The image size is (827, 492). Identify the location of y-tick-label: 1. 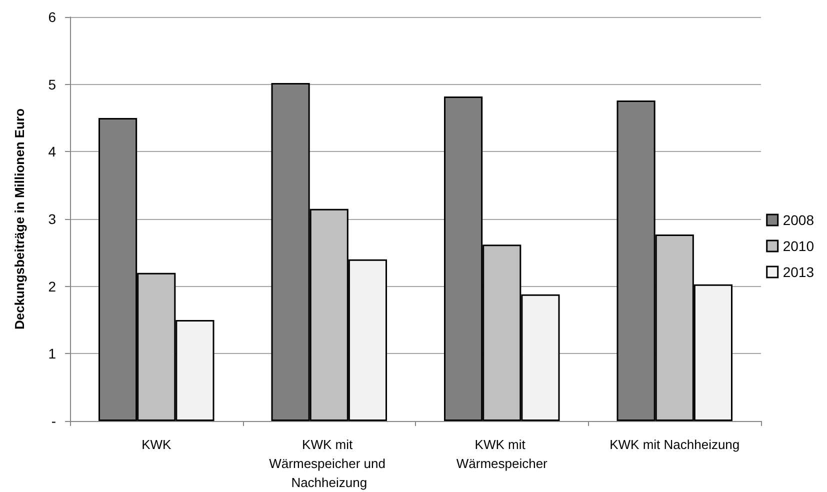
(52, 354).